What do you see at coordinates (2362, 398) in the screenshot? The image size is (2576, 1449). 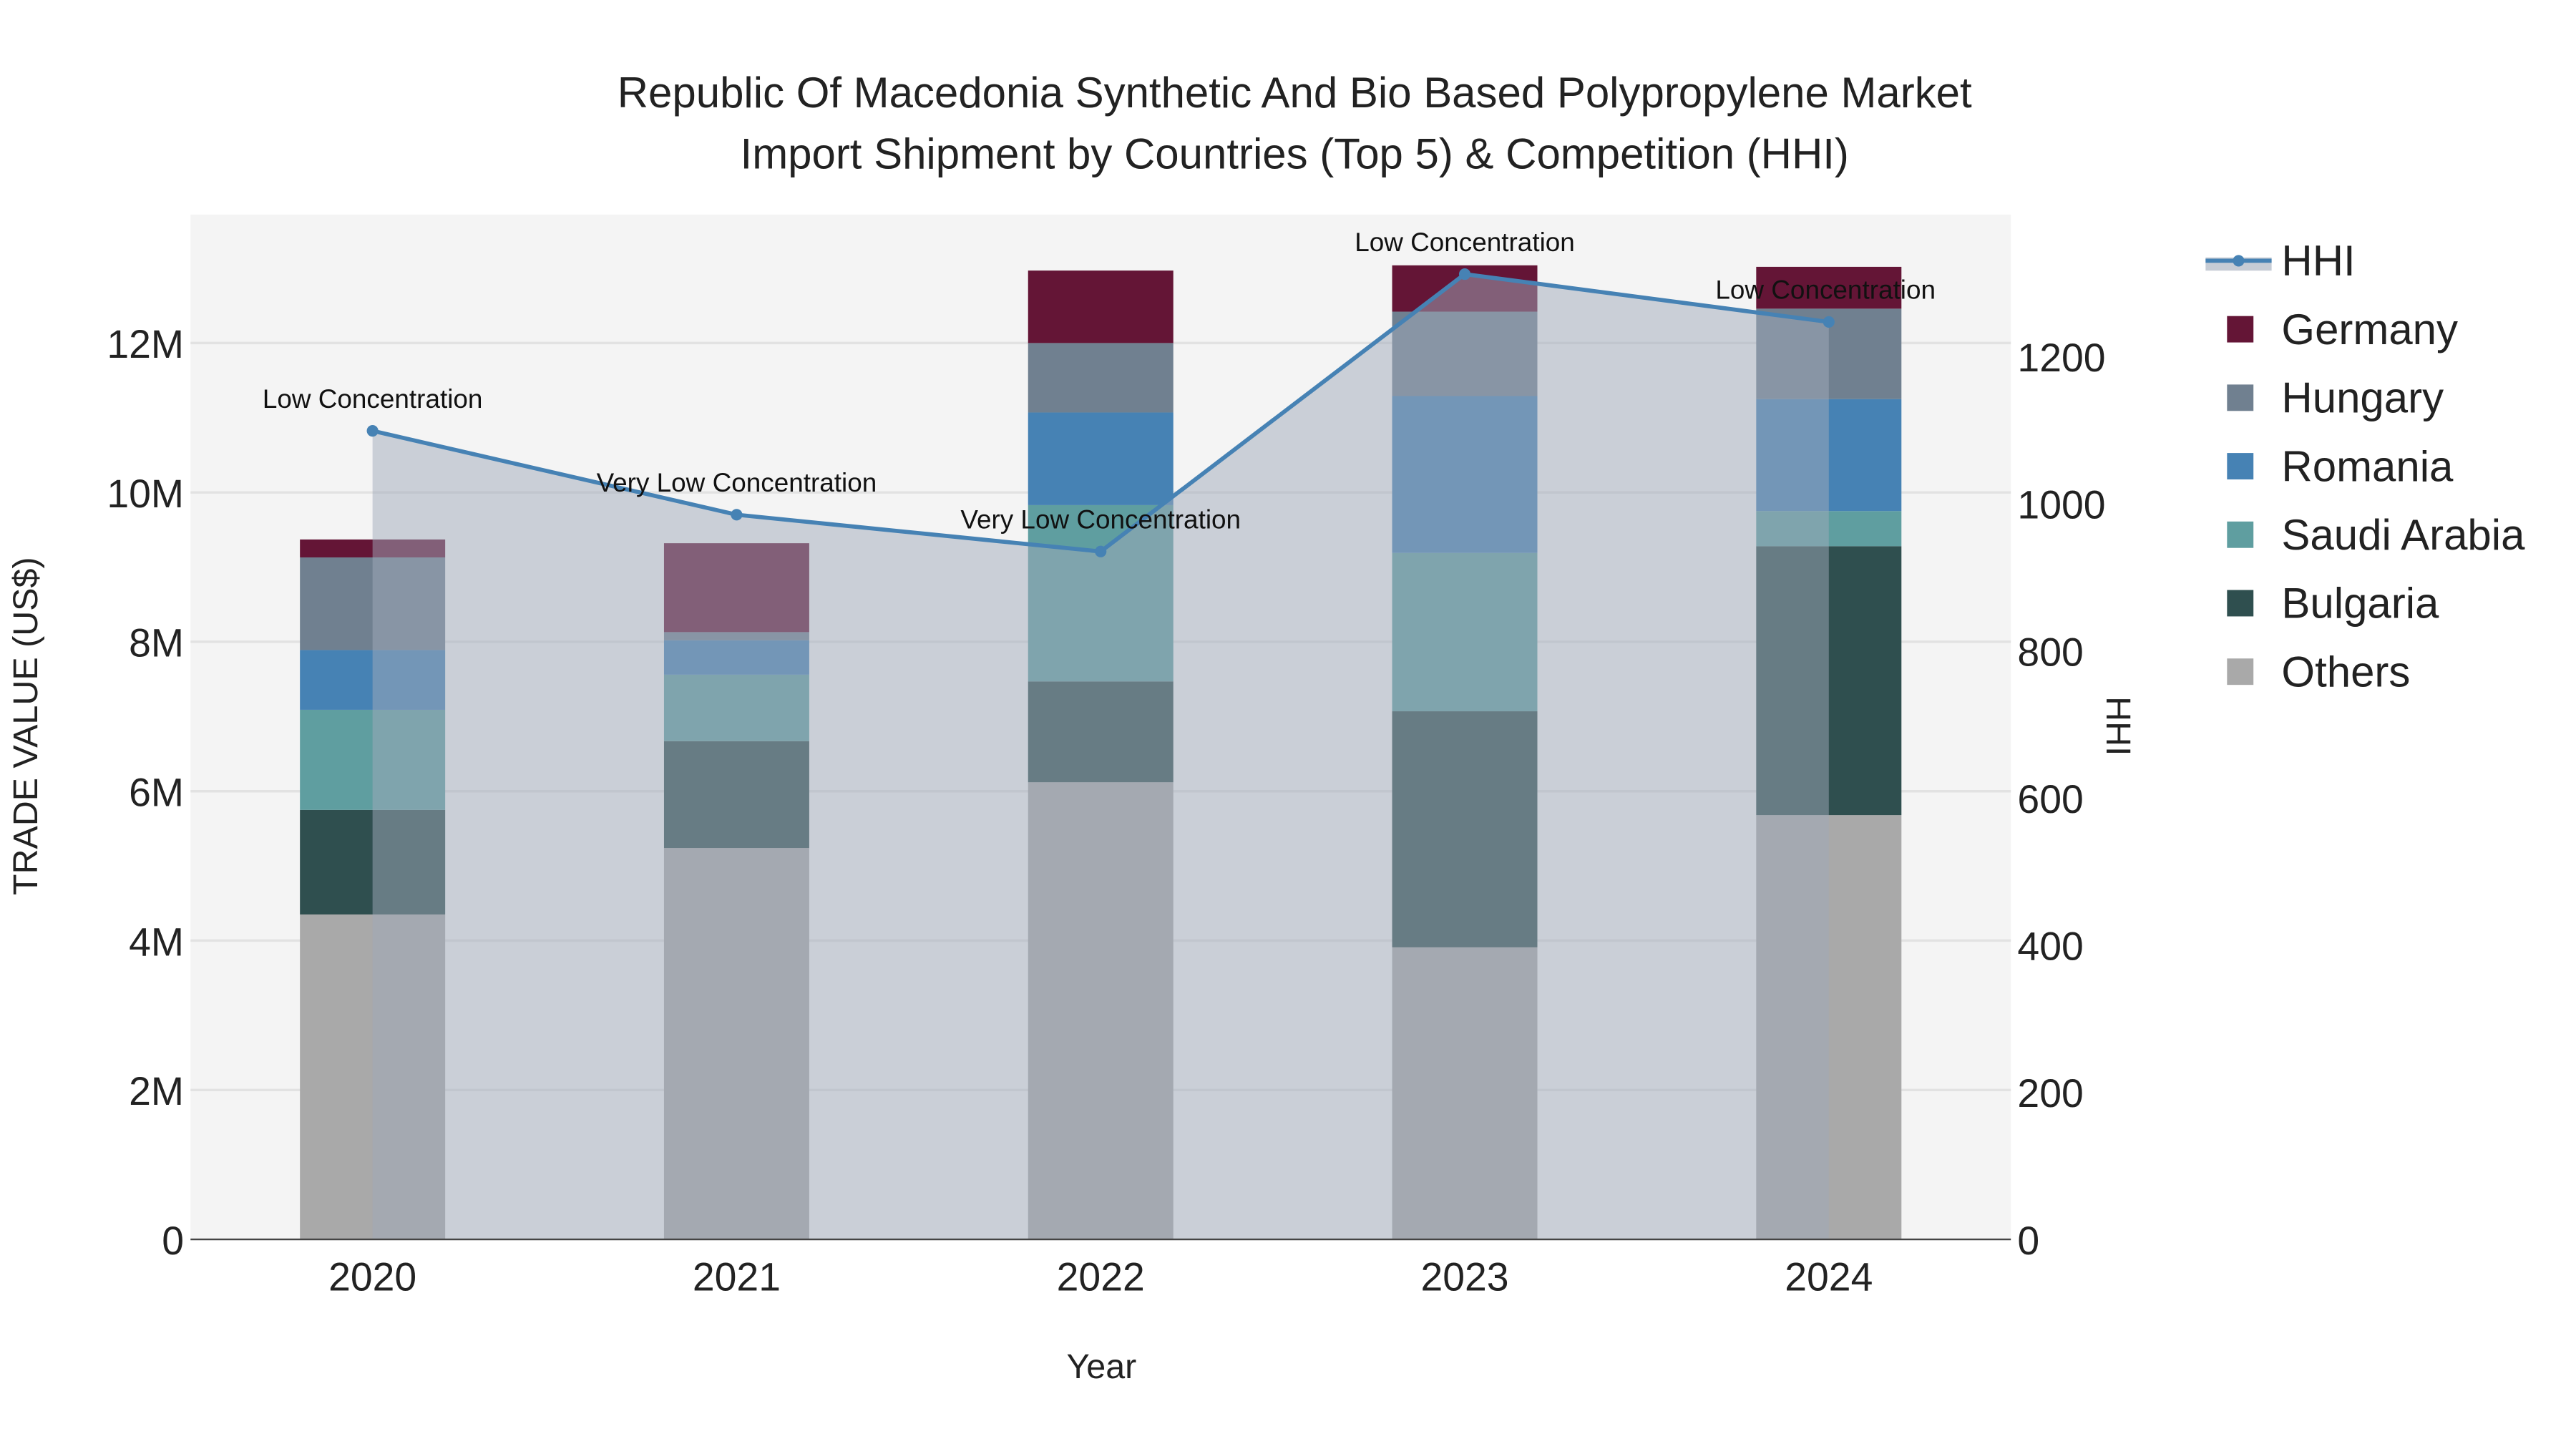 I see `legend-label: Hungary` at bounding box center [2362, 398].